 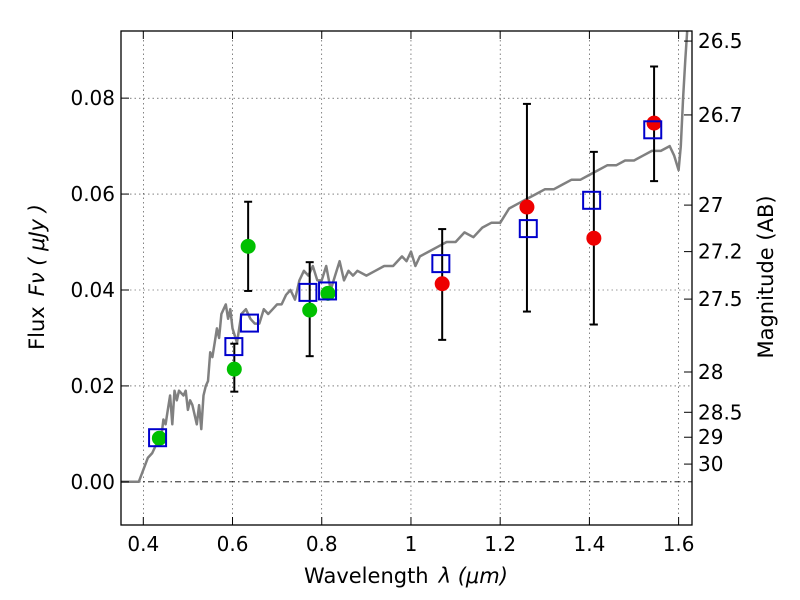 I want to click on x-tick-label: 1.4, so click(x=589, y=544).